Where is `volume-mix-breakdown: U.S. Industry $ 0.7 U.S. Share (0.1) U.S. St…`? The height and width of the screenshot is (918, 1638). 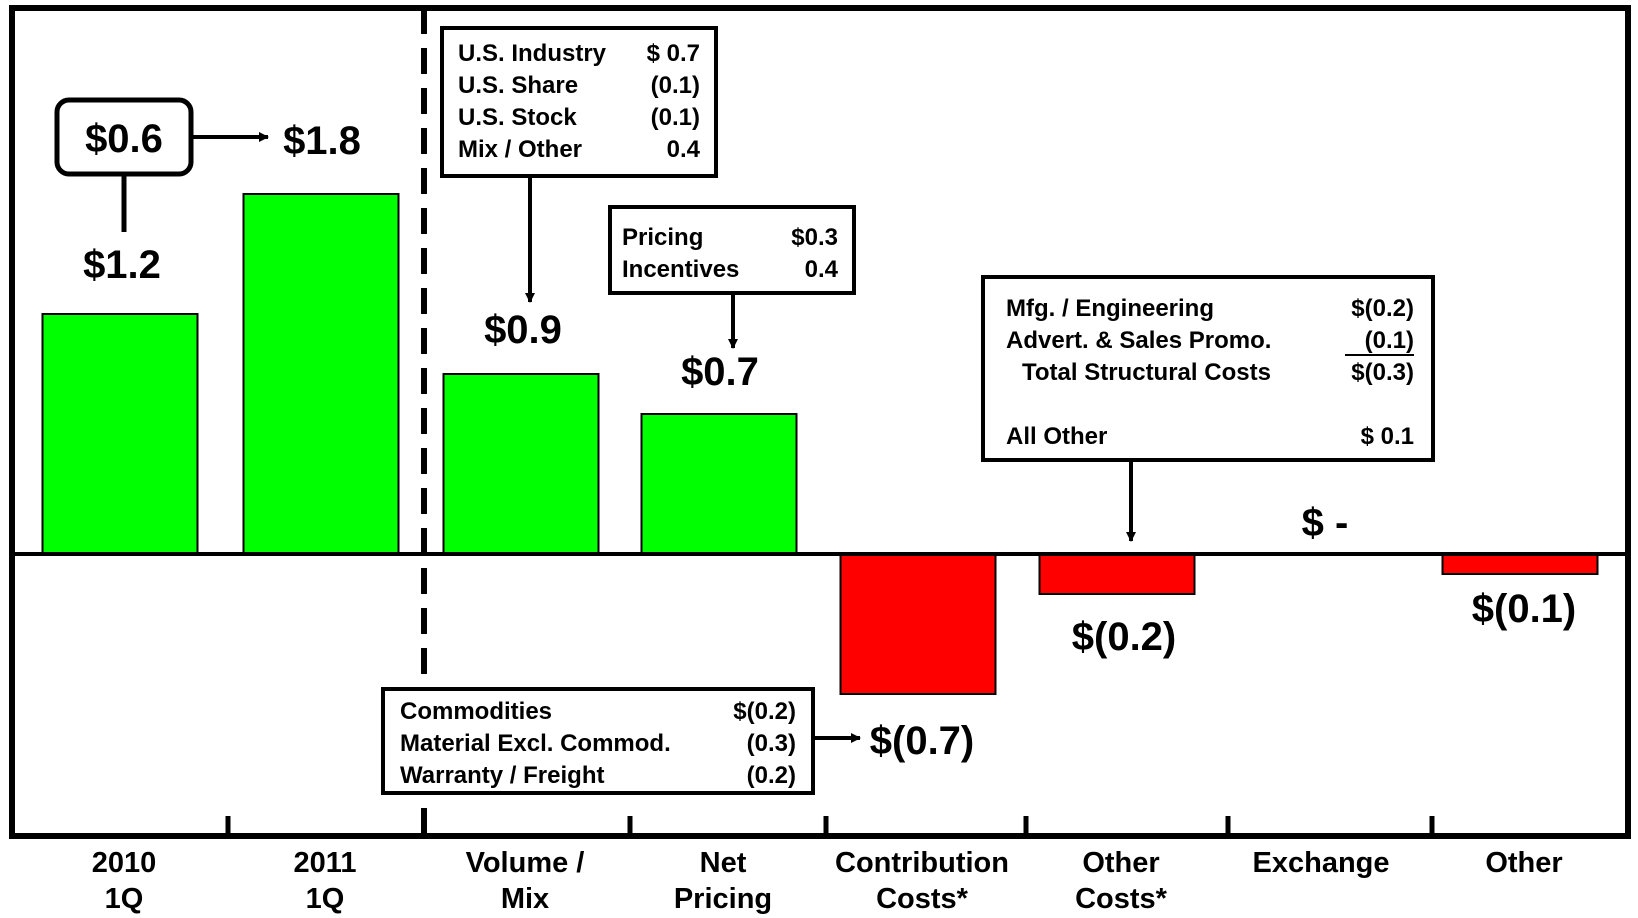 volume-mix-breakdown: U.S. Industry $ 0.7 U.S. Share (0.1) U.S. St… is located at coordinates (579, 164).